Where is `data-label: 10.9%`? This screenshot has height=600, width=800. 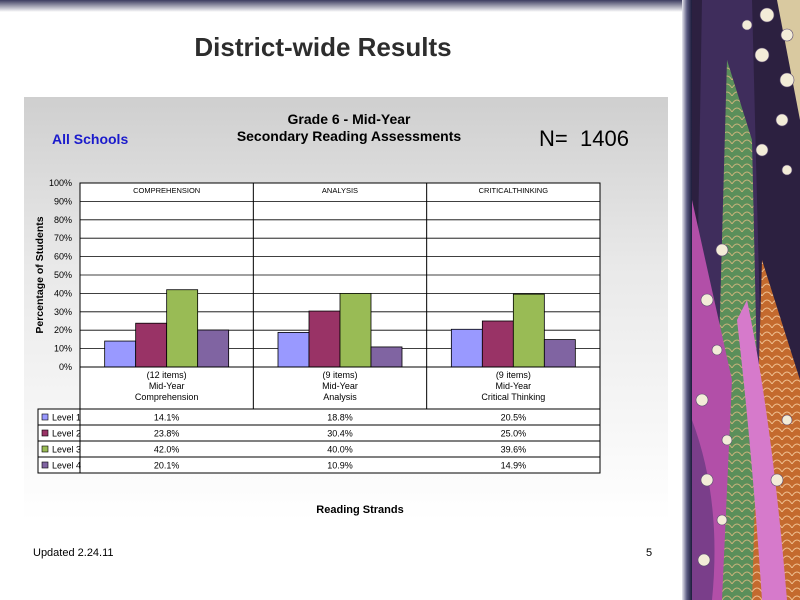
data-label: 10.9% is located at coordinates (340, 466).